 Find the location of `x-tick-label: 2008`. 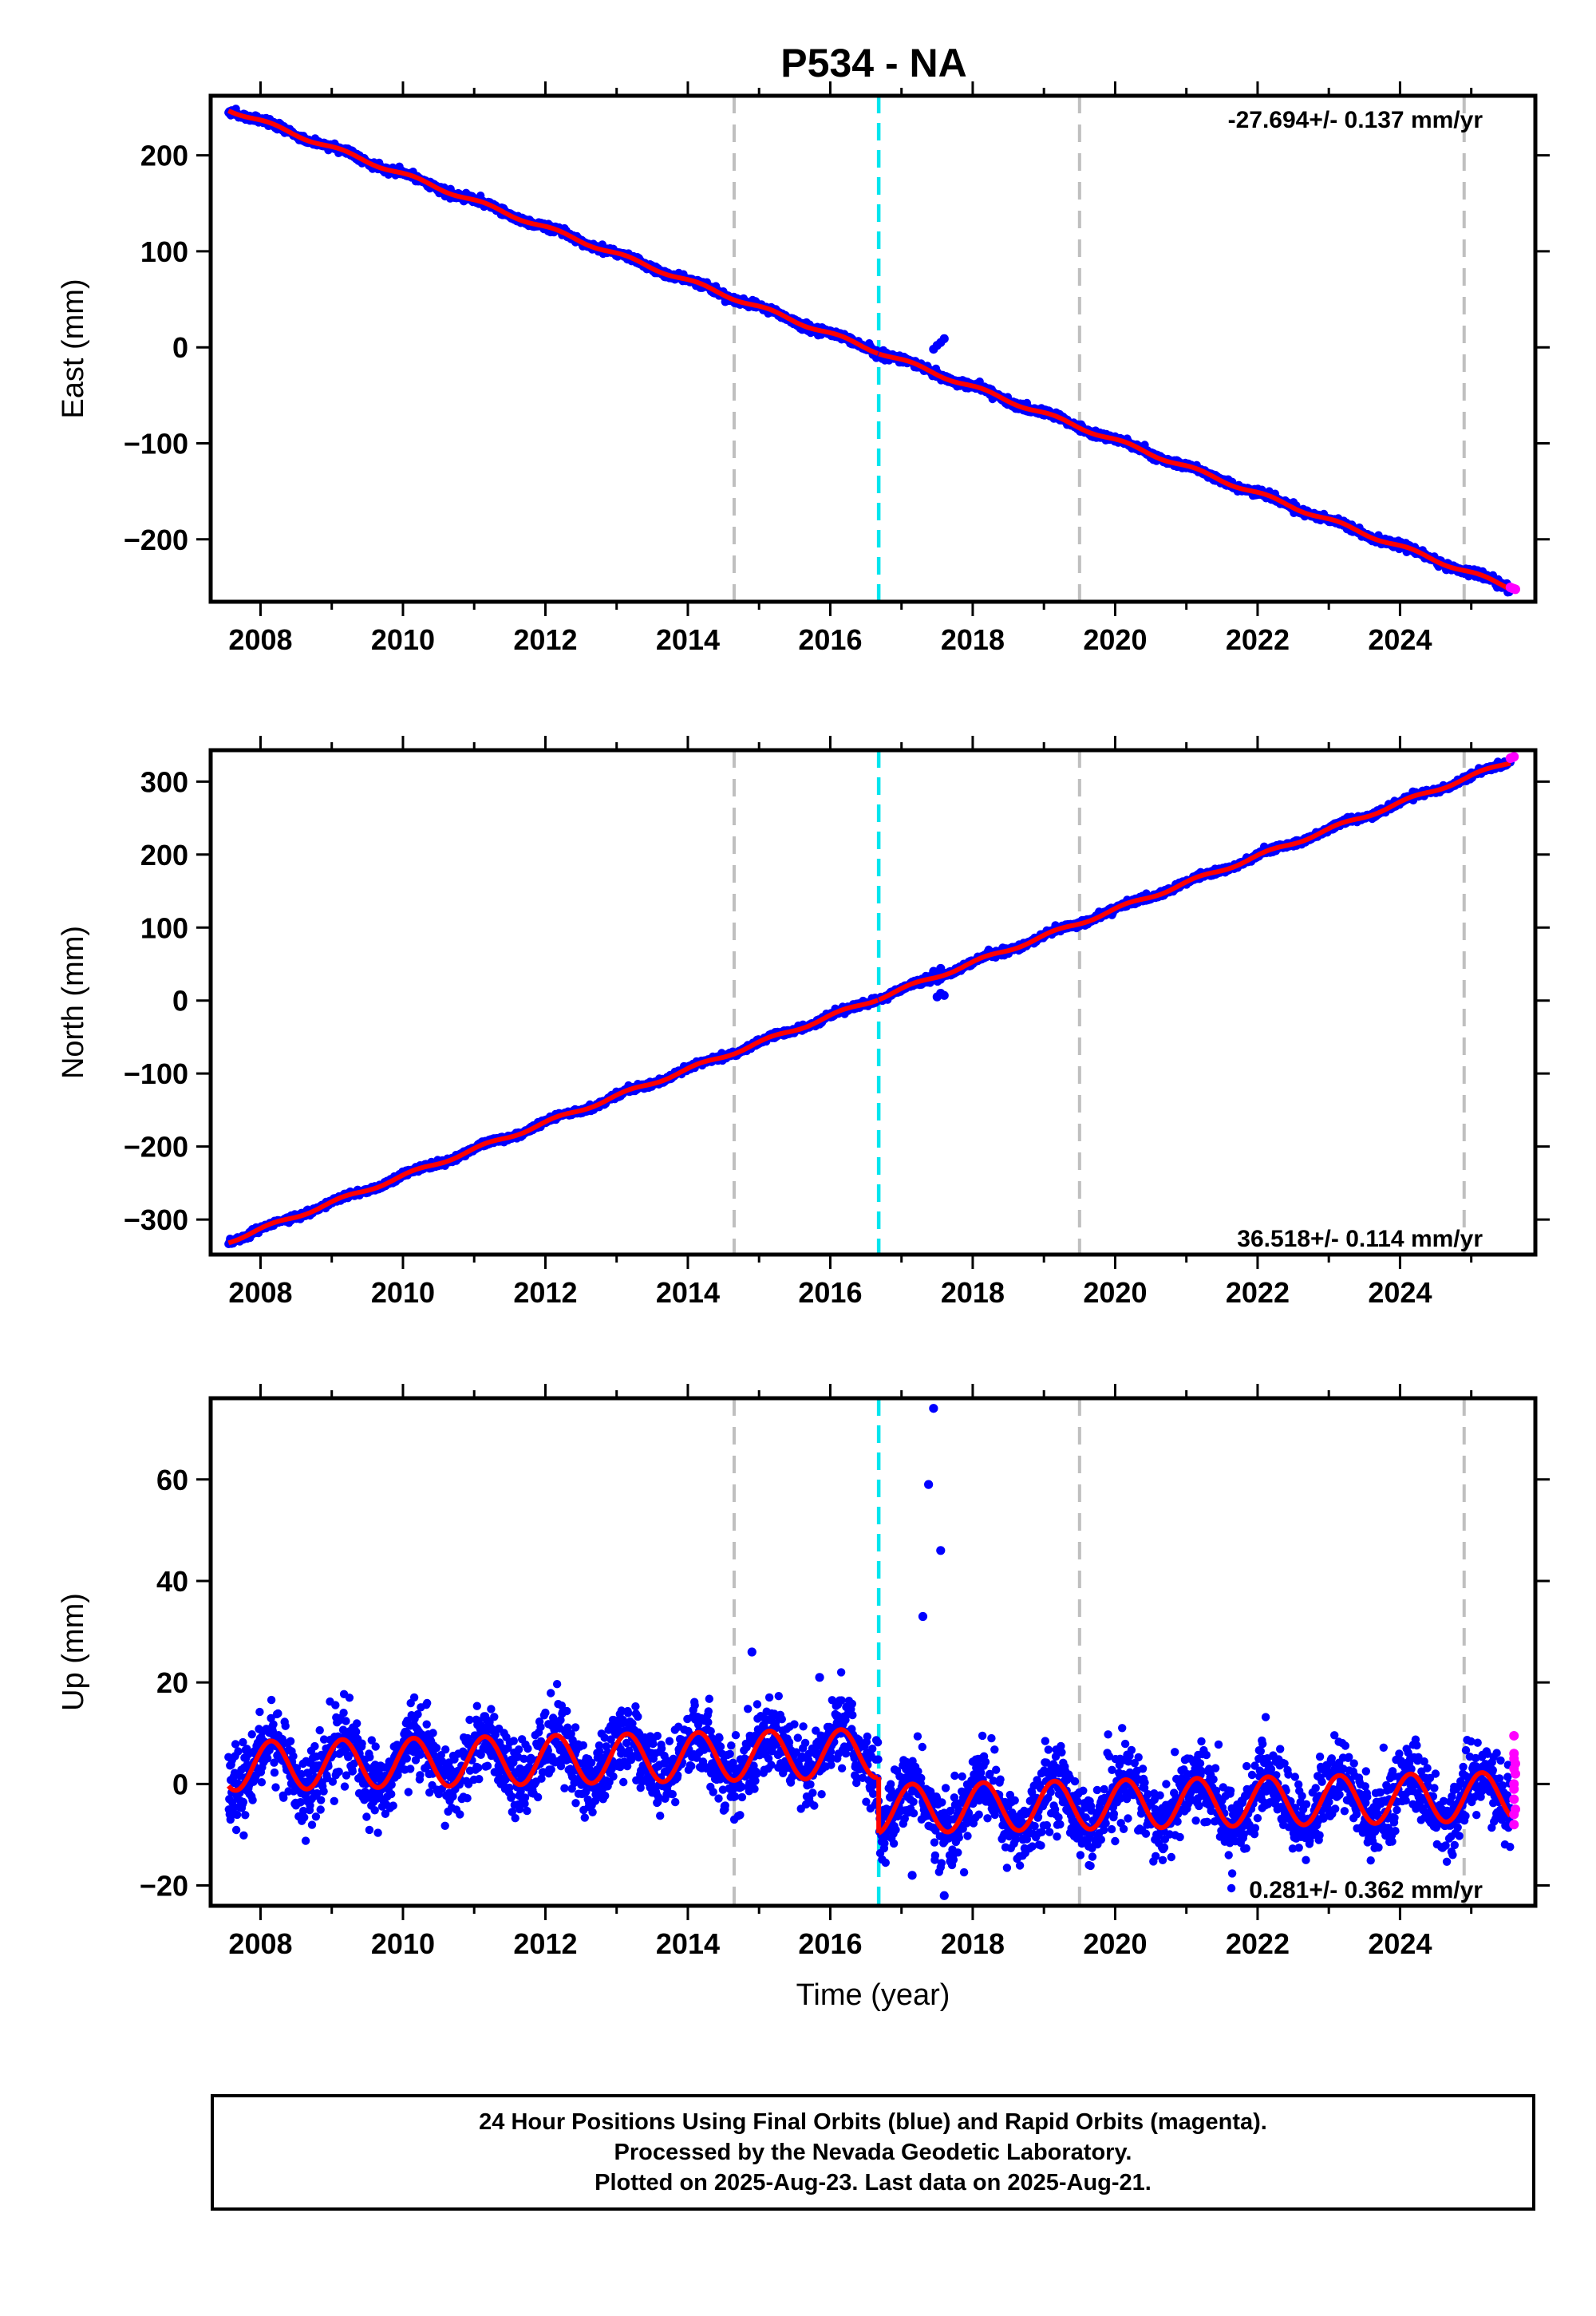

x-tick-label: 2008 is located at coordinates (260, 639).